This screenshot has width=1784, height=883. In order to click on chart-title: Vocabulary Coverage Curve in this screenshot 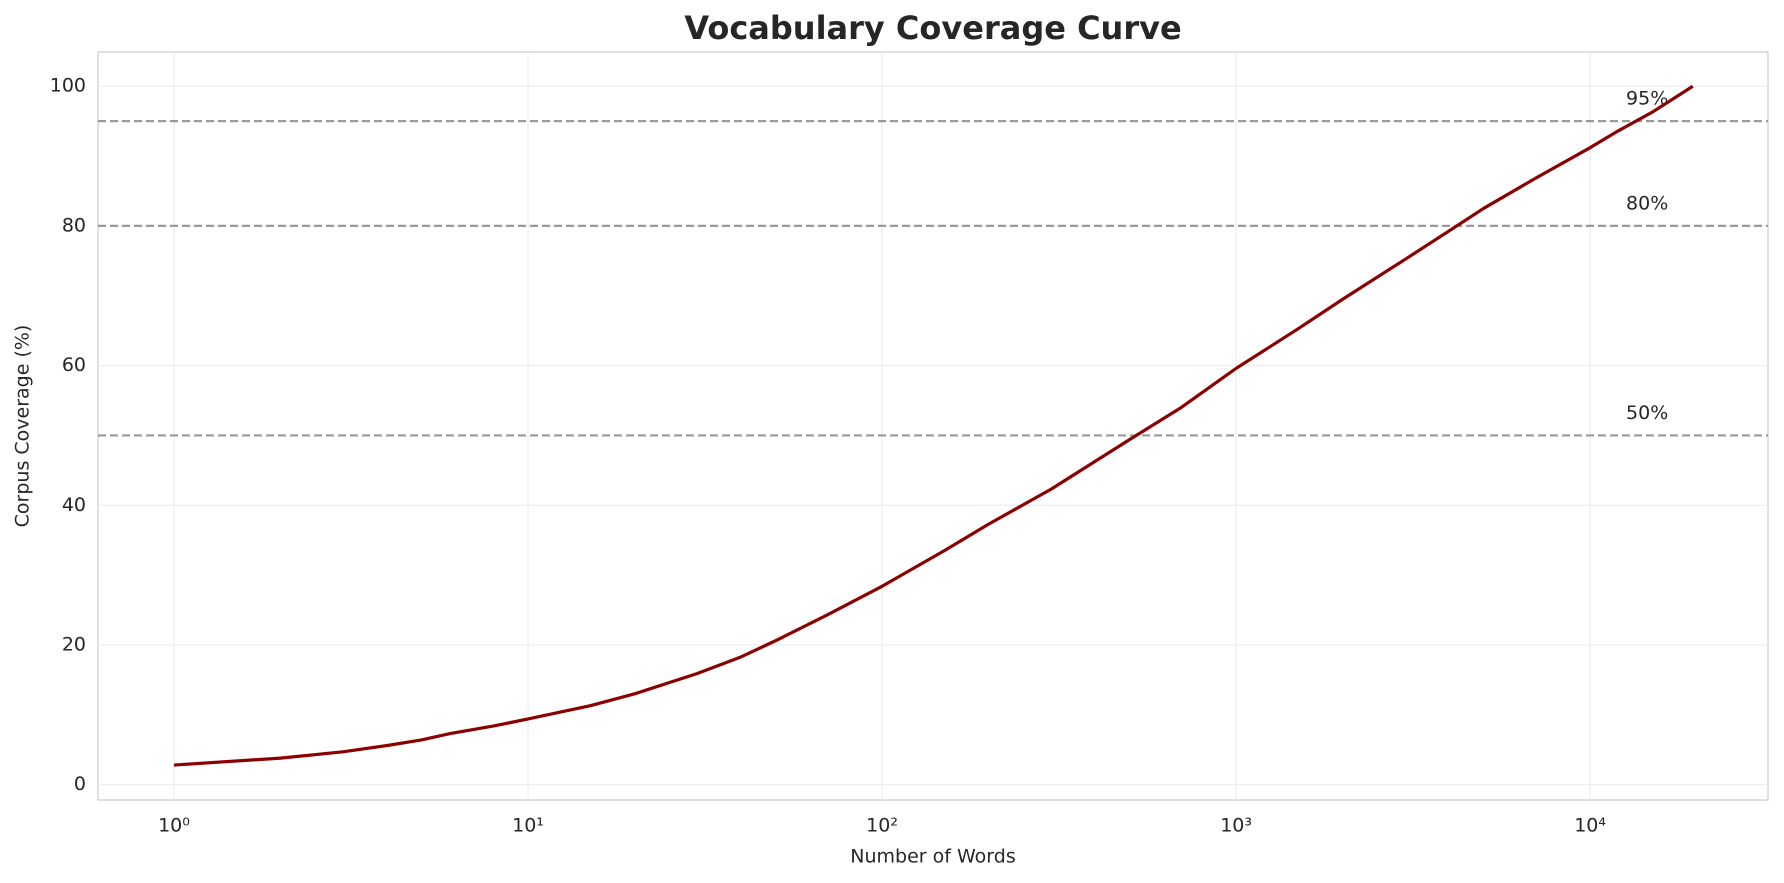, I will do `click(932, 28)`.